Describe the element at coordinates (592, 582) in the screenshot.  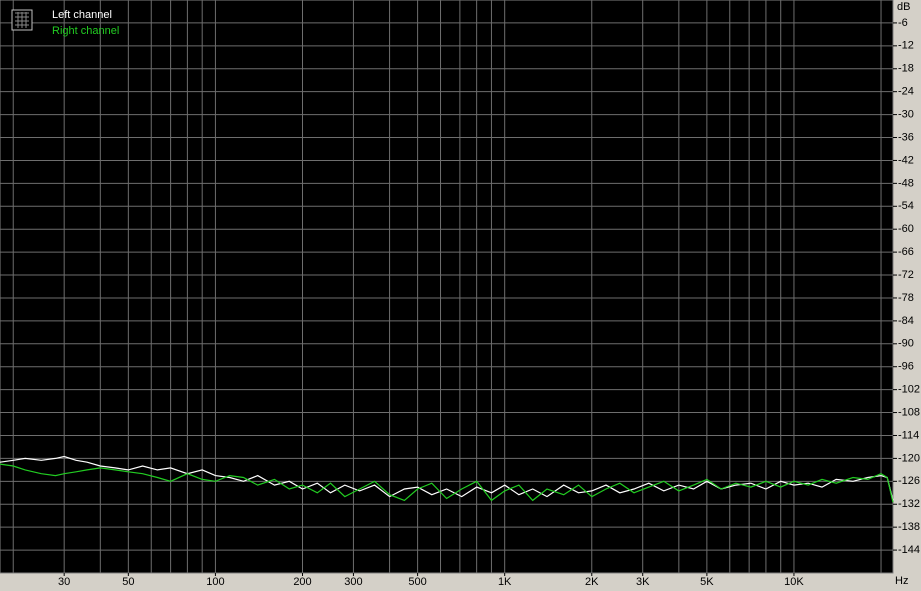
I see `x-tick-label: 2K` at that location.